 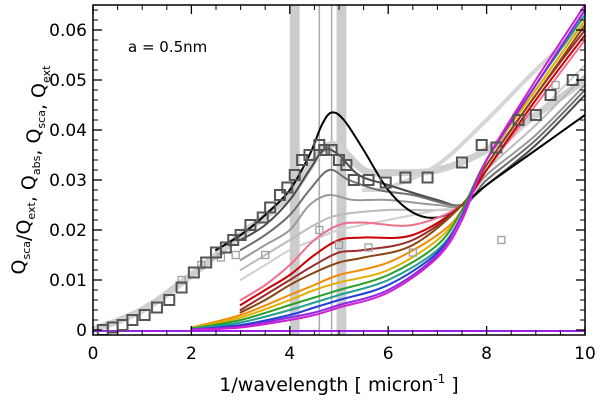 What do you see at coordinates (93, 354) in the screenshot?
I see `x-tick-label: 0` at bounding box center [93, 354].